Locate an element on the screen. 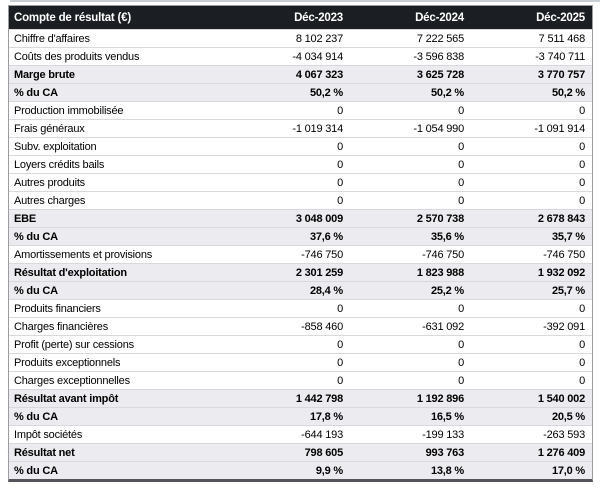 This screenshot has height=490, width=600. row-label: Produits financiers is located at coordinates (57, 308).